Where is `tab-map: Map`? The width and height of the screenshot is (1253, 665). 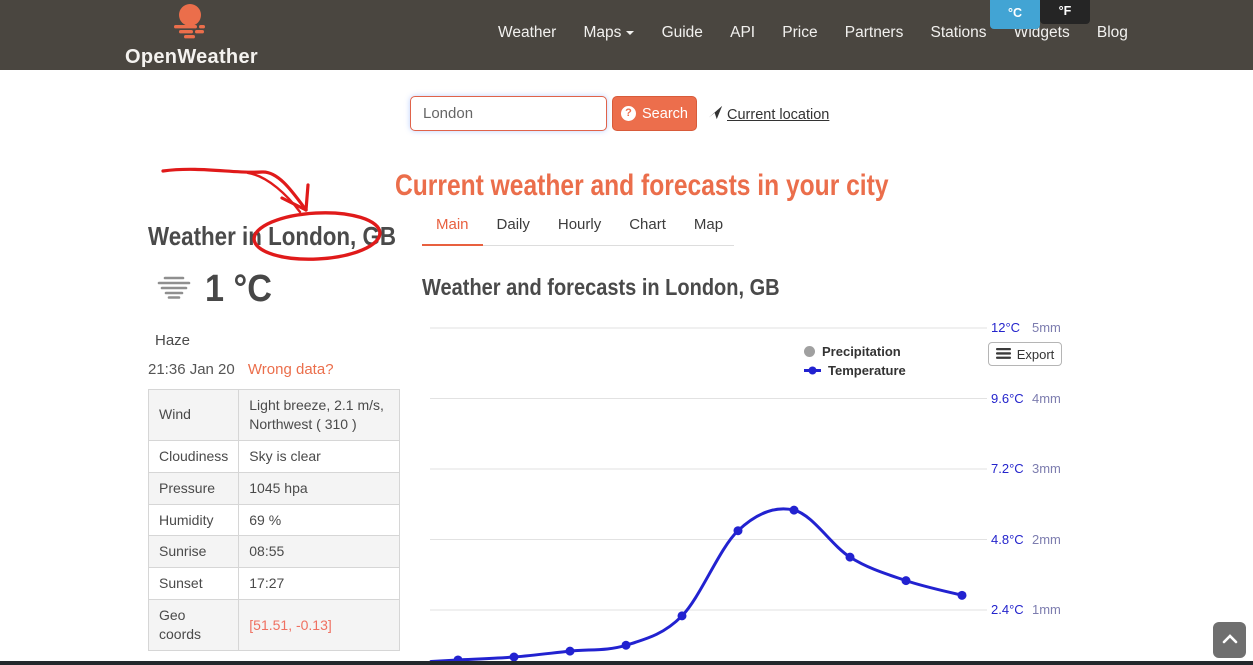 tab-map: Map is located at coordinates (708, 224).